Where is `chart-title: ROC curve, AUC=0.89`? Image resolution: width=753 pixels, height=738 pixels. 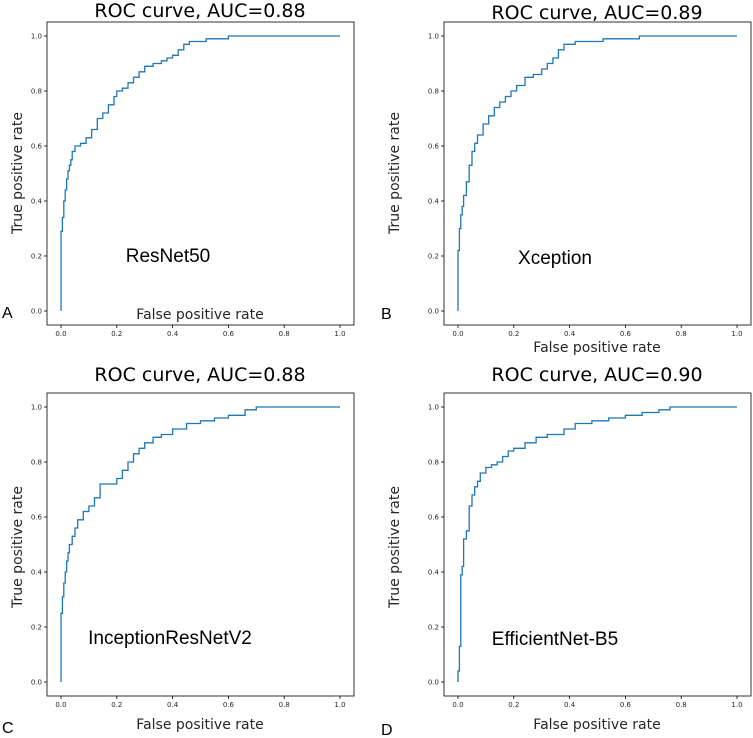 chart-title: ROC curve, AUC=0.89 is located at coordinates (596, 13).